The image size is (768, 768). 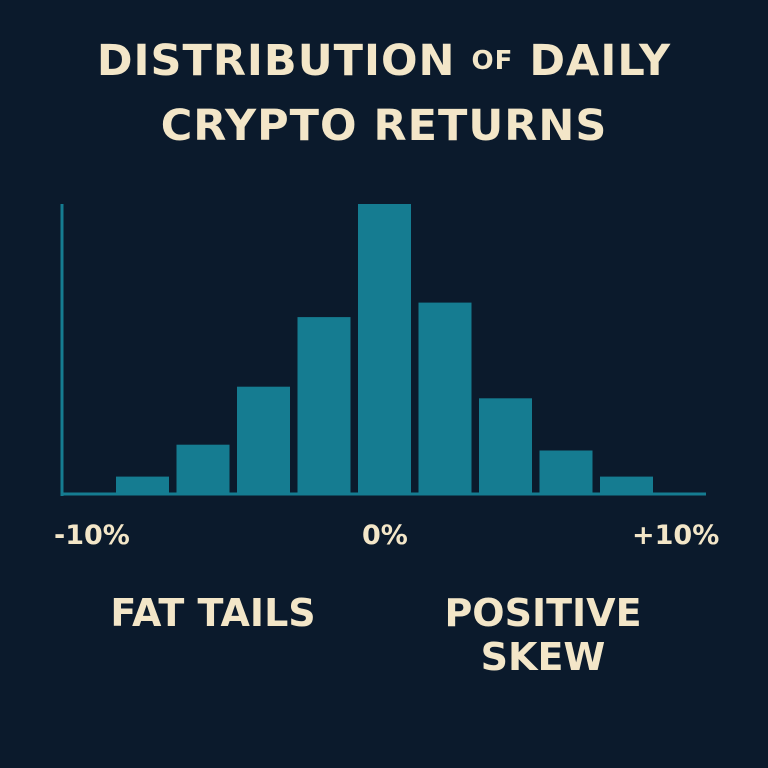 What do you see at coordinates (600, 61) in the screenshot?
I see `title-word-daily: DAILY` at bounding box center [600, 61].